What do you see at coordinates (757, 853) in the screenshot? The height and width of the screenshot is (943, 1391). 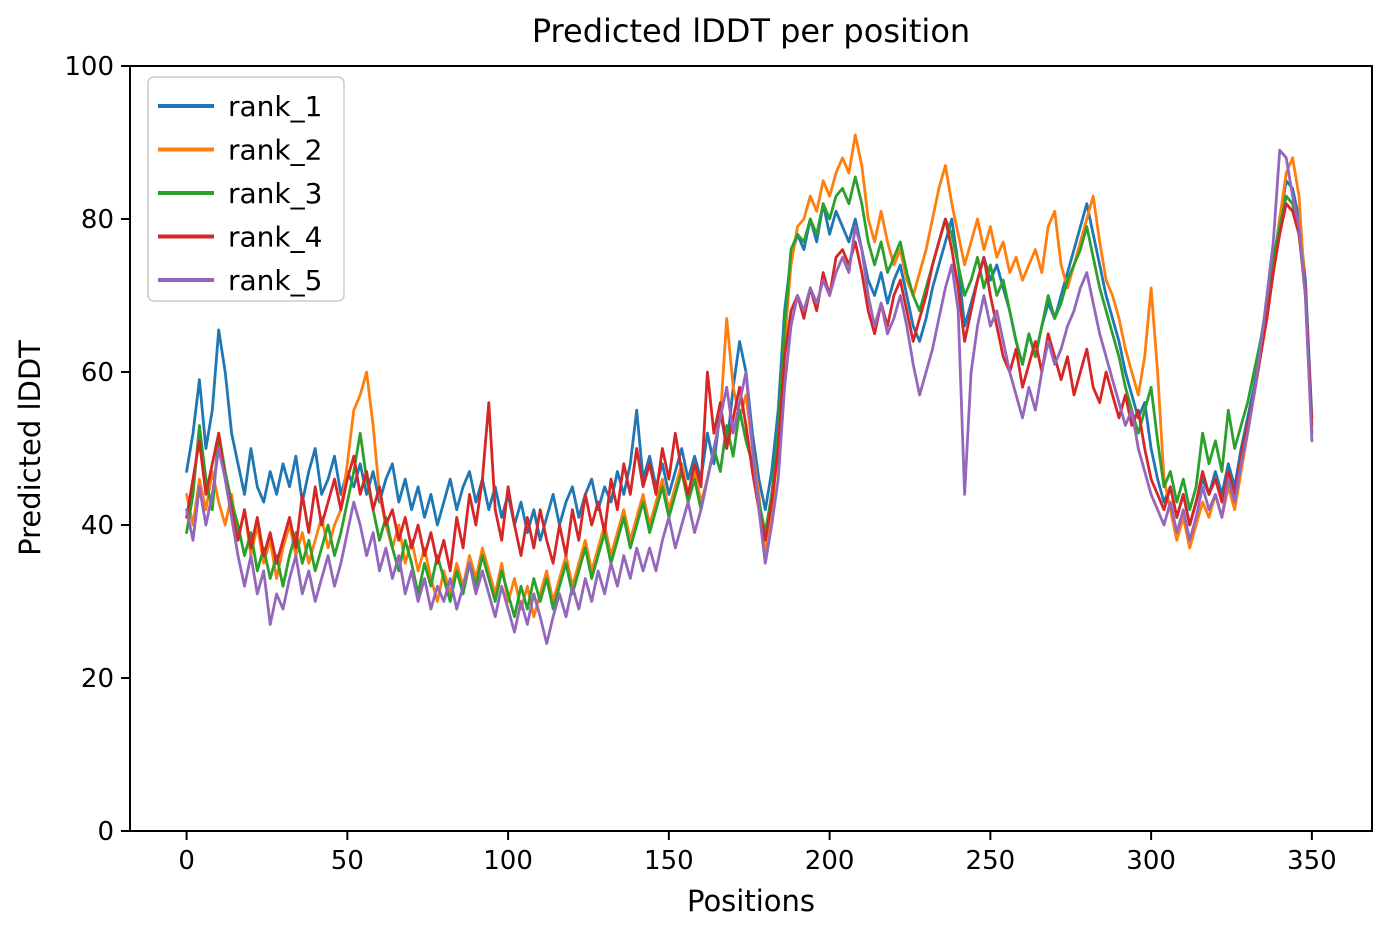 I see `x-axis-ticks: 0 50 100 150 200 250 300 350` at bounding box center [757, 853].